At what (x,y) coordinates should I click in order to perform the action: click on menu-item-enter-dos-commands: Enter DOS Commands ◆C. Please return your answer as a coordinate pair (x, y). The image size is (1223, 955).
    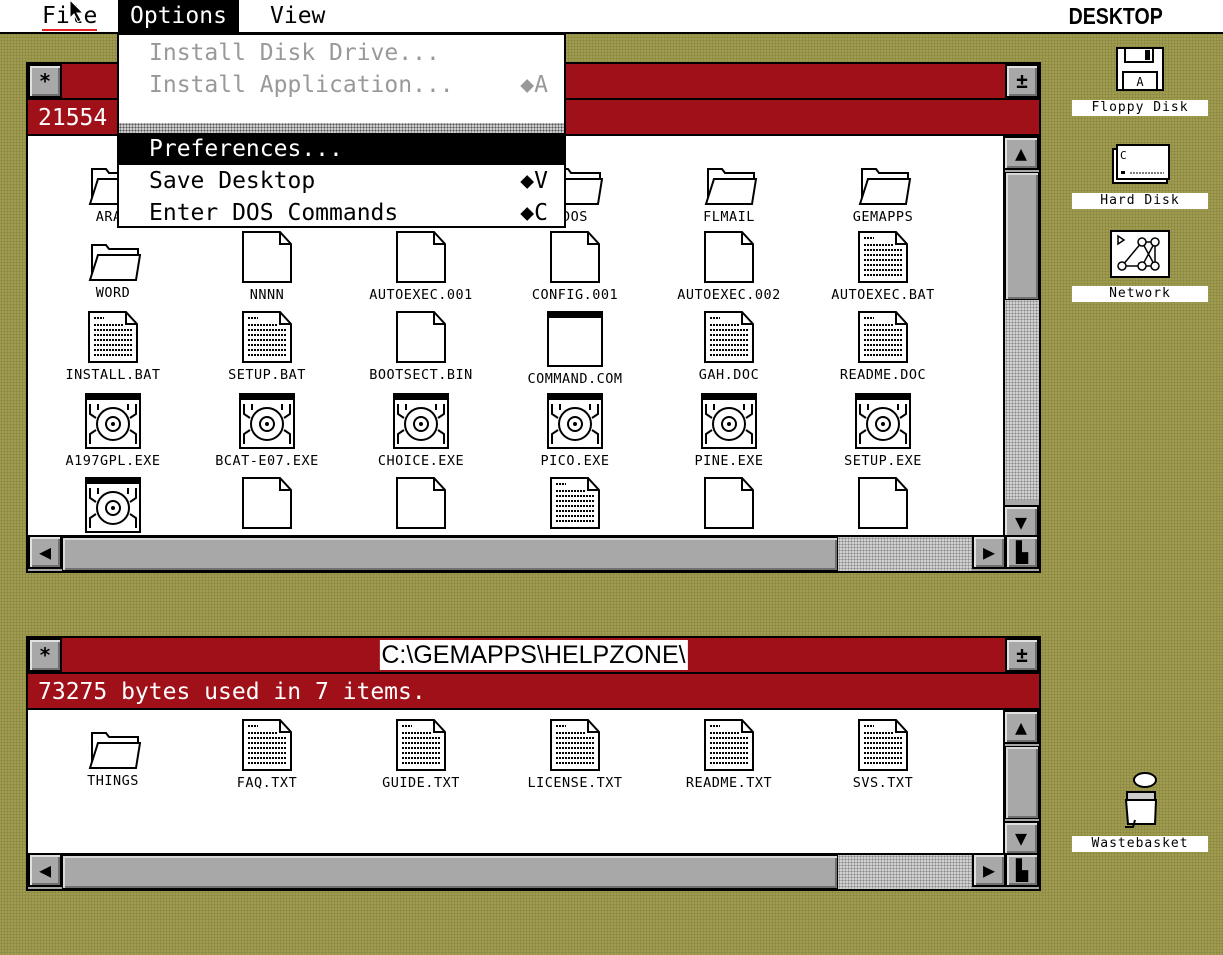
    Looking at the image, I should click on (341, 213).